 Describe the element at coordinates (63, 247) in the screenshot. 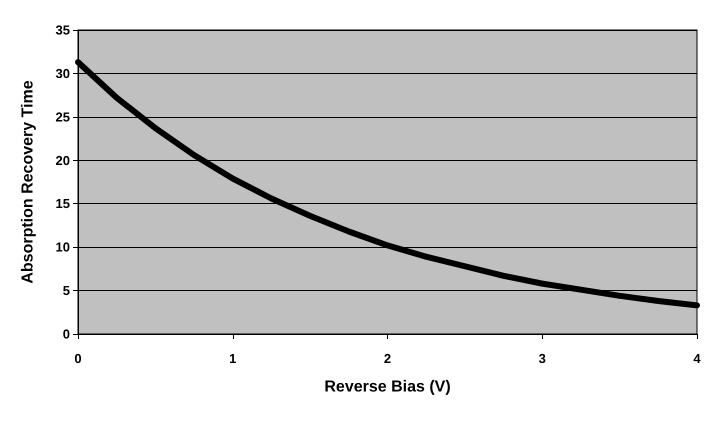

I see `y-tick-label: 10` at that location.